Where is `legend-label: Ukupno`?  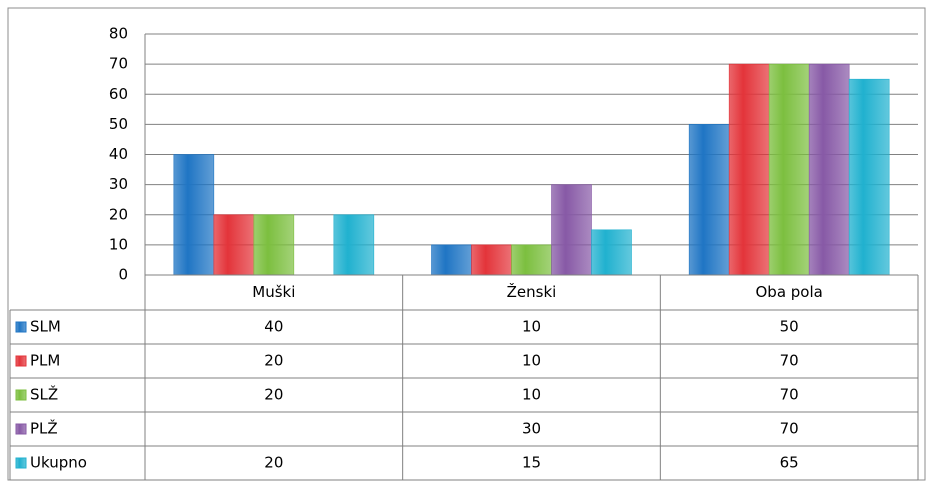
legend-label: Ukupno is located at coordinates (58, 463).